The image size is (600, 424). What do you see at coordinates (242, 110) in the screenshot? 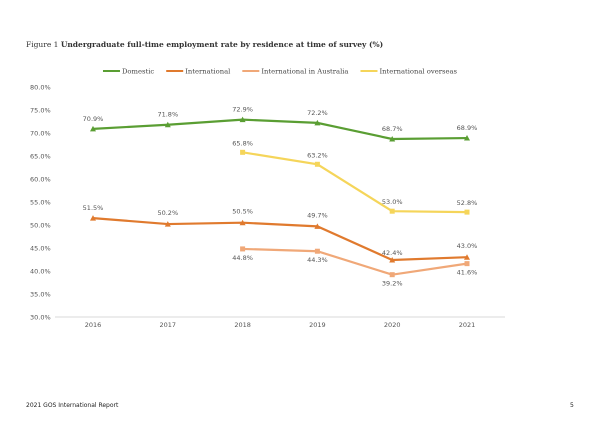
I see `data-label: 72.9%` at bounding box center [242, 110].